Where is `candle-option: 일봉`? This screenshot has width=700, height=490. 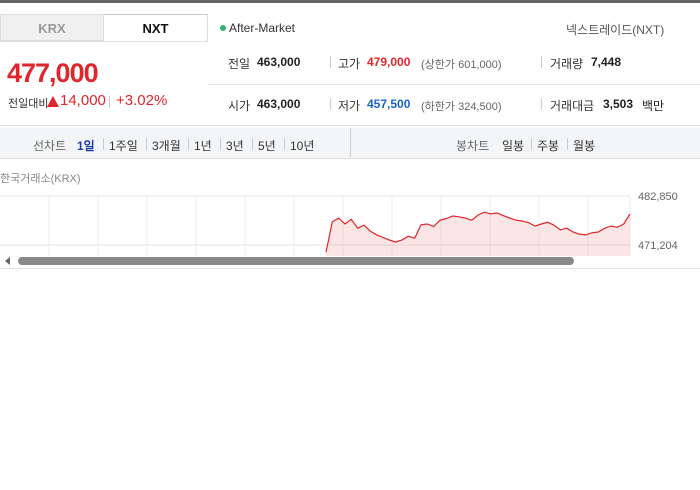 candle-option: 일봉 is located at coordinates (513, 146).